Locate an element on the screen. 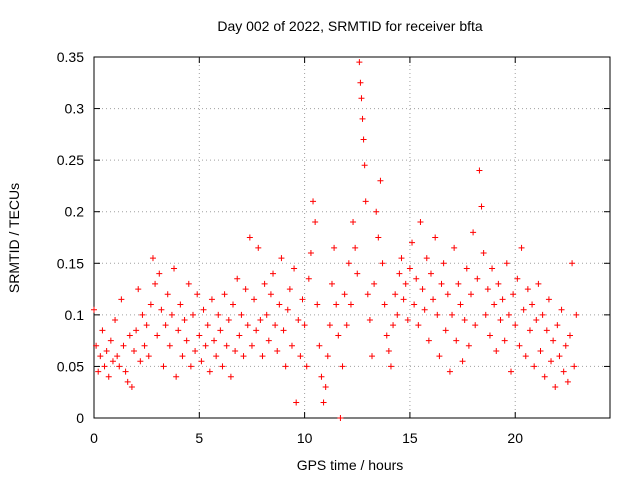  y-tick-label: 0.1 is located at coordinates (75, 315).